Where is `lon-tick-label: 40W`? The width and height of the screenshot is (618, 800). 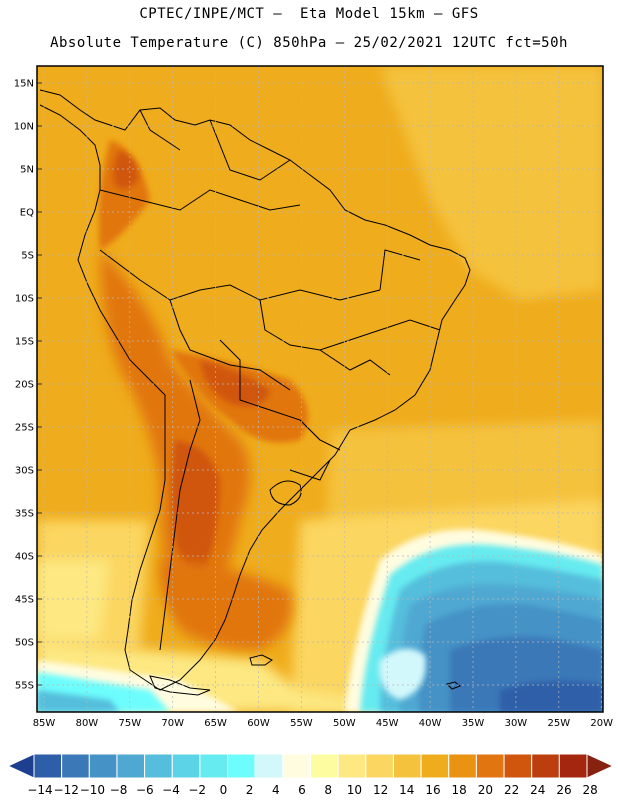
lon-tick-label: 40W is located at coordinates (430, 723).